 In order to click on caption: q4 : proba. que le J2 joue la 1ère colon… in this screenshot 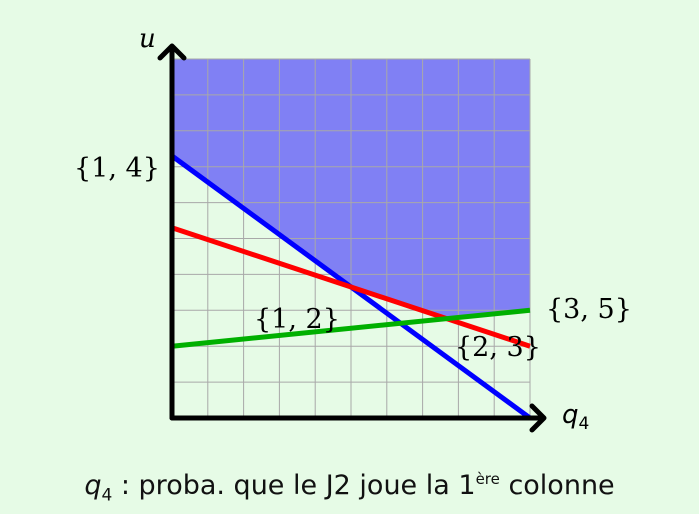, I will do `click(349, 487)`.